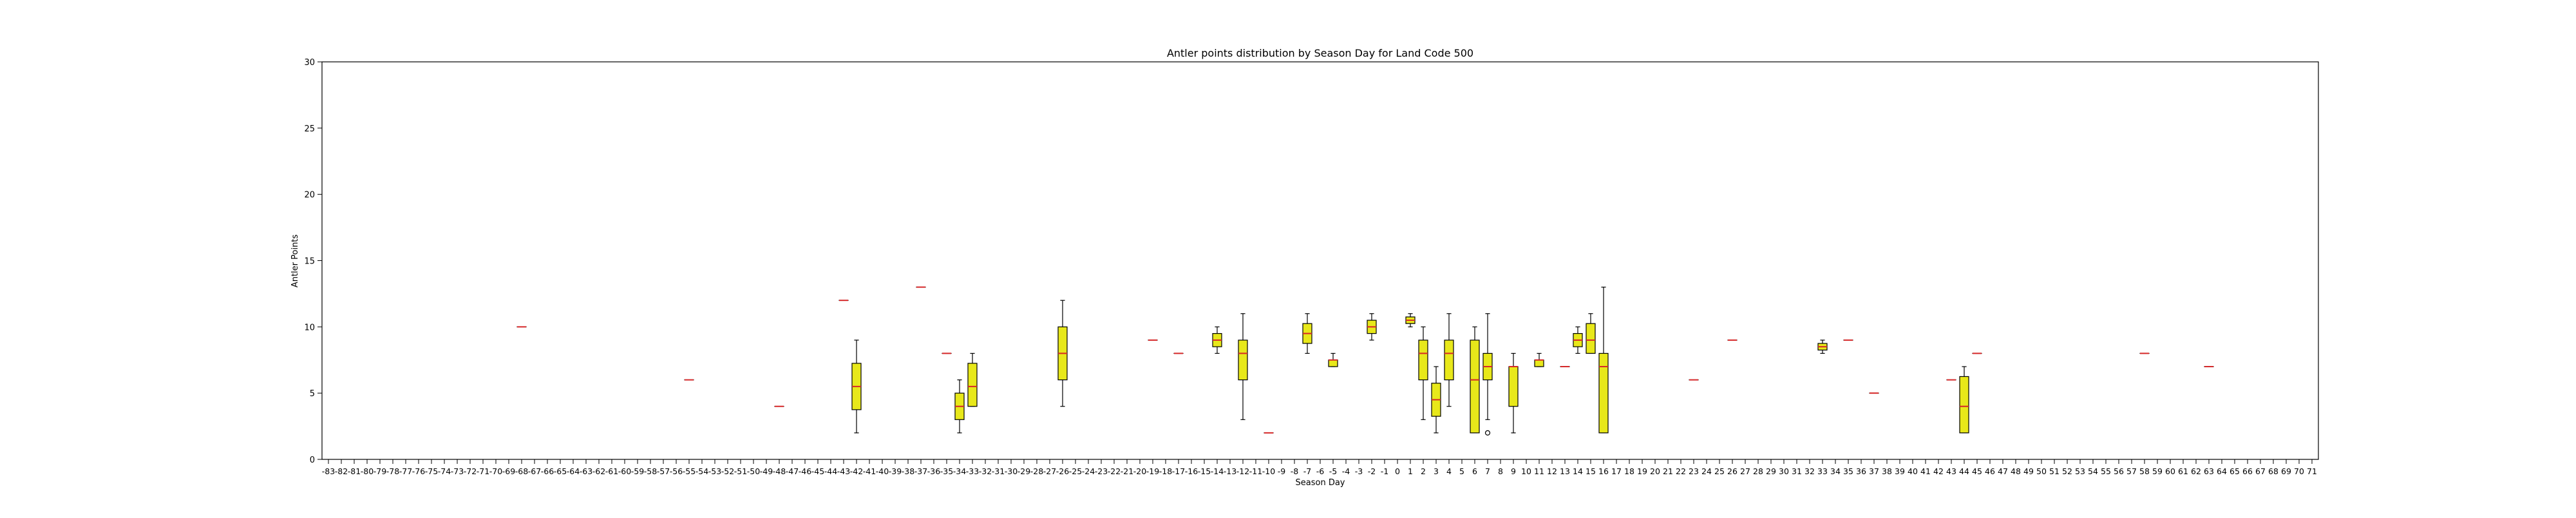  What do you see at coordinates (715, 471) in the screenshot?
I see `x-tick-label: -53` at bounding box center [715, 471].